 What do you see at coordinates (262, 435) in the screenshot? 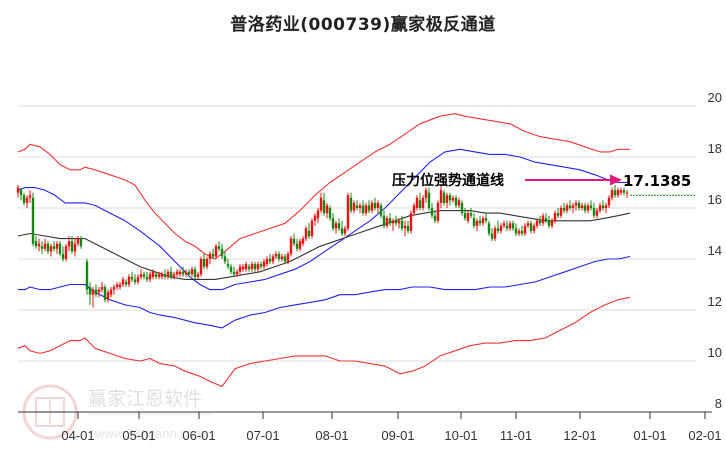
I see `x-tick-label: 07-01` at bounding box center [262, 435].